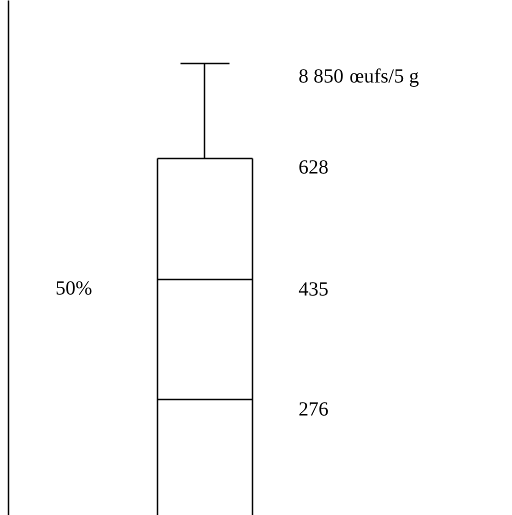  I want to click on text: œufs/5 g, so click(384, 77).